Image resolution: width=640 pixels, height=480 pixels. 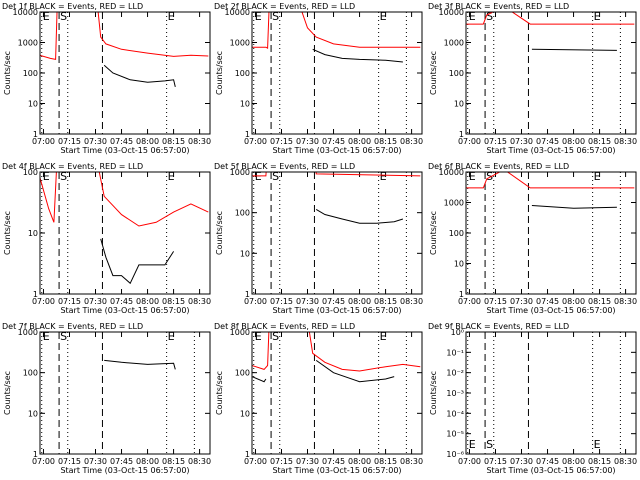 What do you see at coordinates (498, 166) in the screenshot?
I see `panel-title: Det 6f BLACK = Events, RED = LLD` at bounding box center [498, 166].